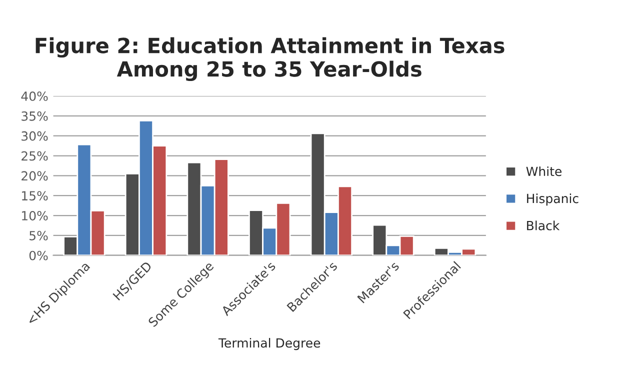 This screenshot has height=384, width=627. I want to click on y-tick-label: 15%, so click(35, 196).